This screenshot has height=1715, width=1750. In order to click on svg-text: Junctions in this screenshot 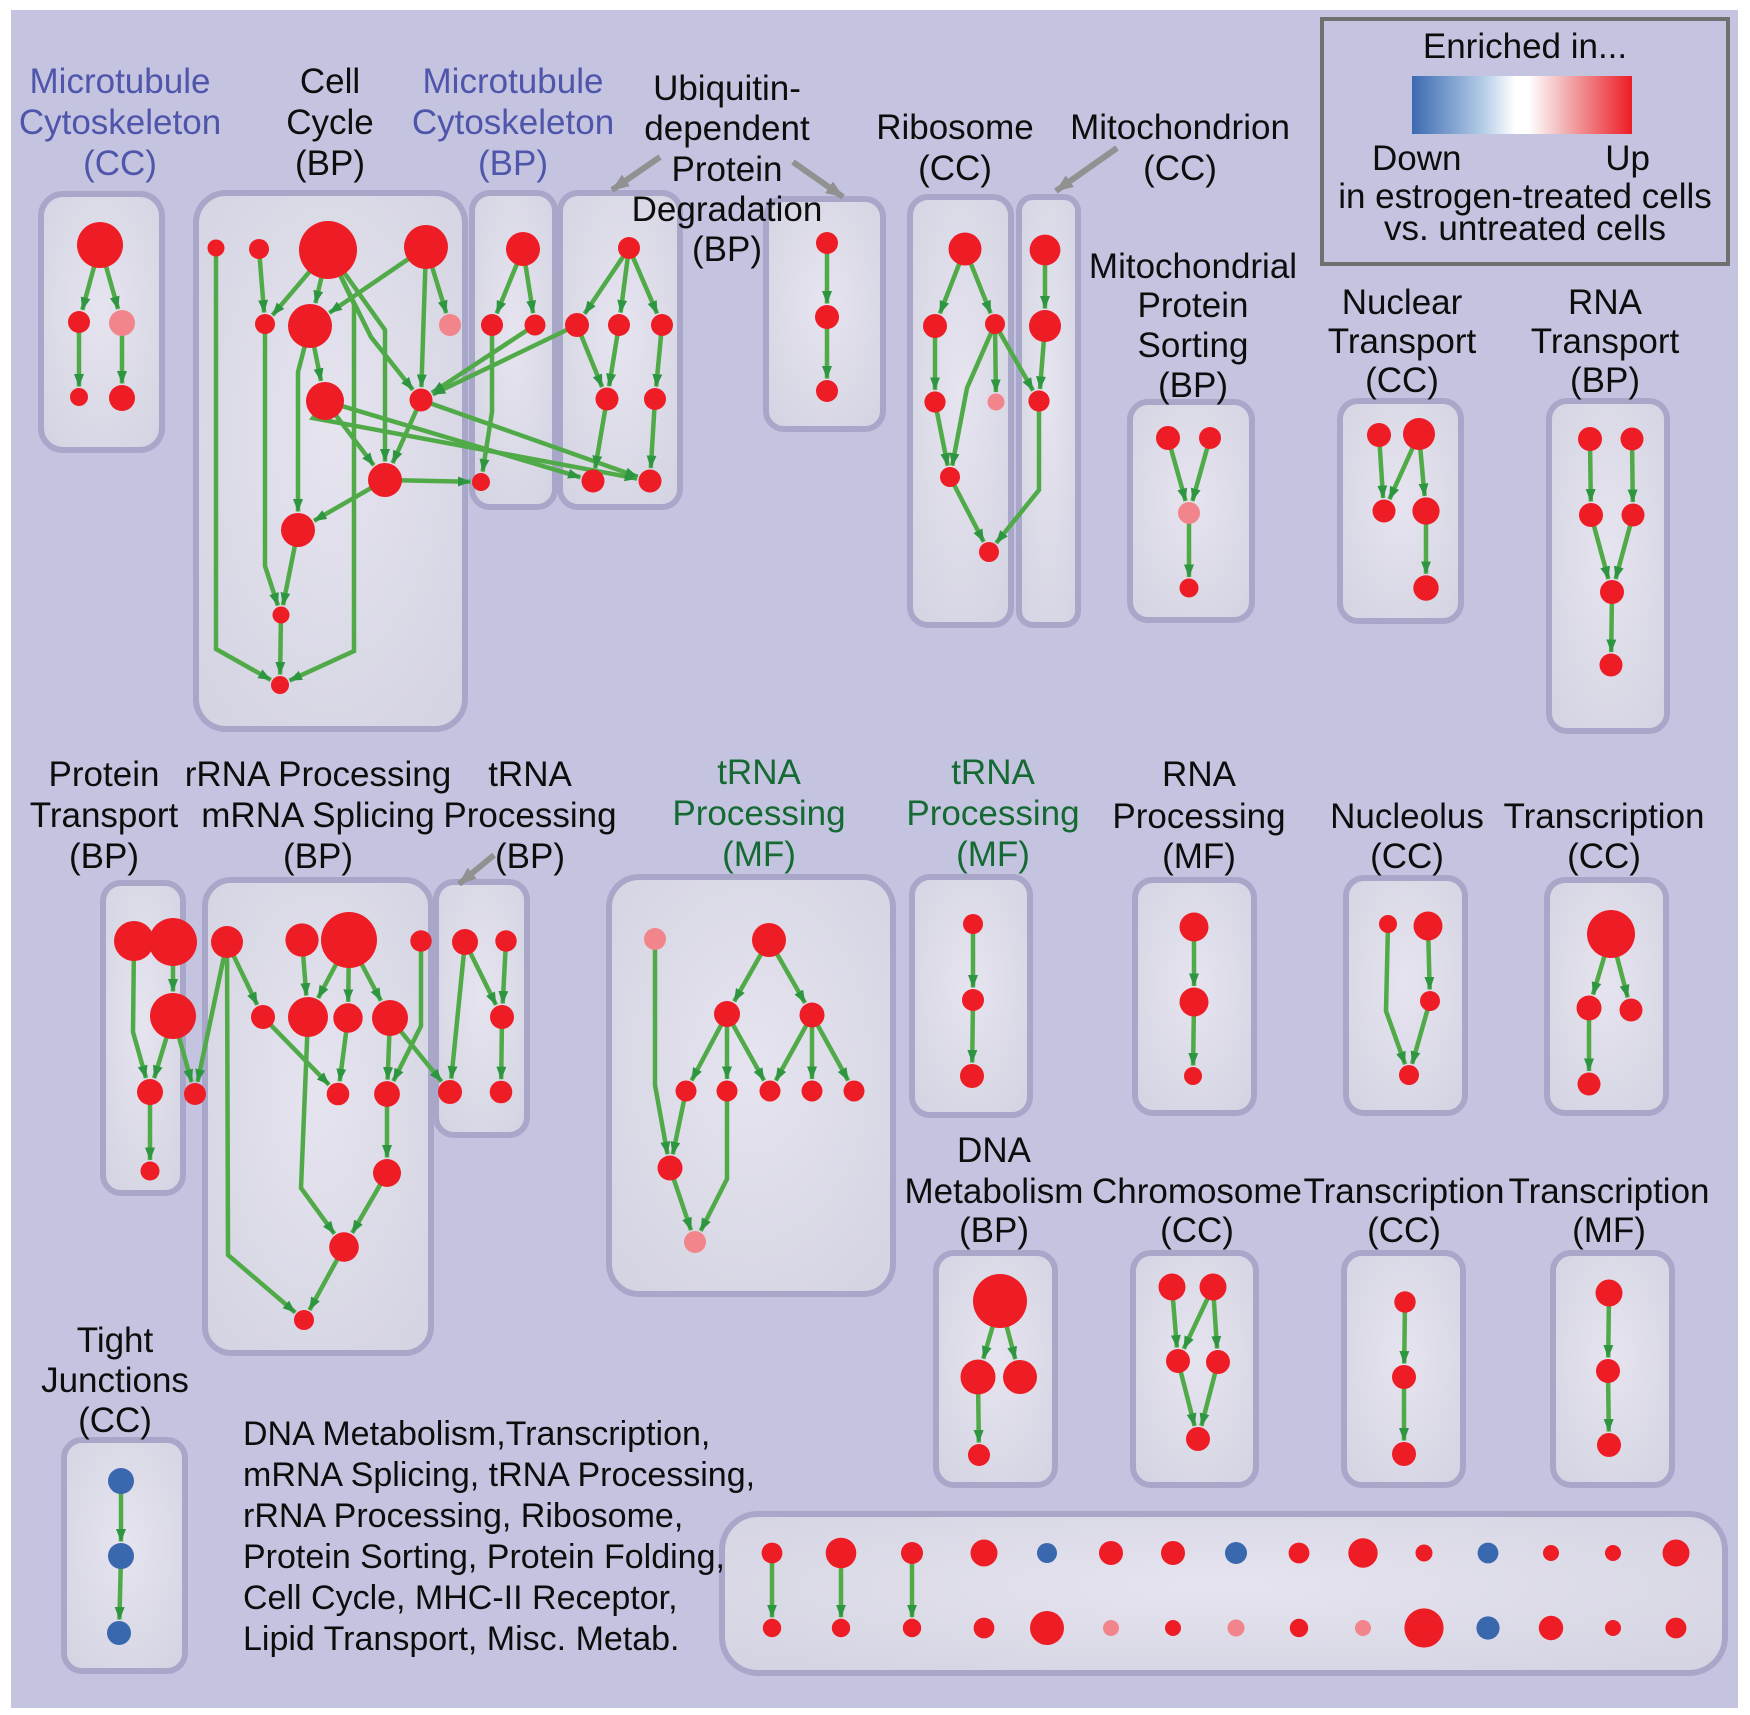, I will do `click(115, 1380)`.